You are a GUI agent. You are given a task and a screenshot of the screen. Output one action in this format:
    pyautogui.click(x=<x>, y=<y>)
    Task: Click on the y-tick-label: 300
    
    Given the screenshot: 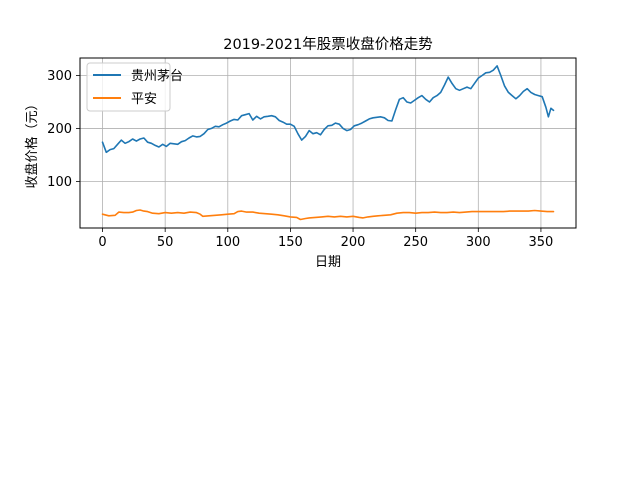 What is the action you would take?
    pyautogui.click(x=59, y=76)
    